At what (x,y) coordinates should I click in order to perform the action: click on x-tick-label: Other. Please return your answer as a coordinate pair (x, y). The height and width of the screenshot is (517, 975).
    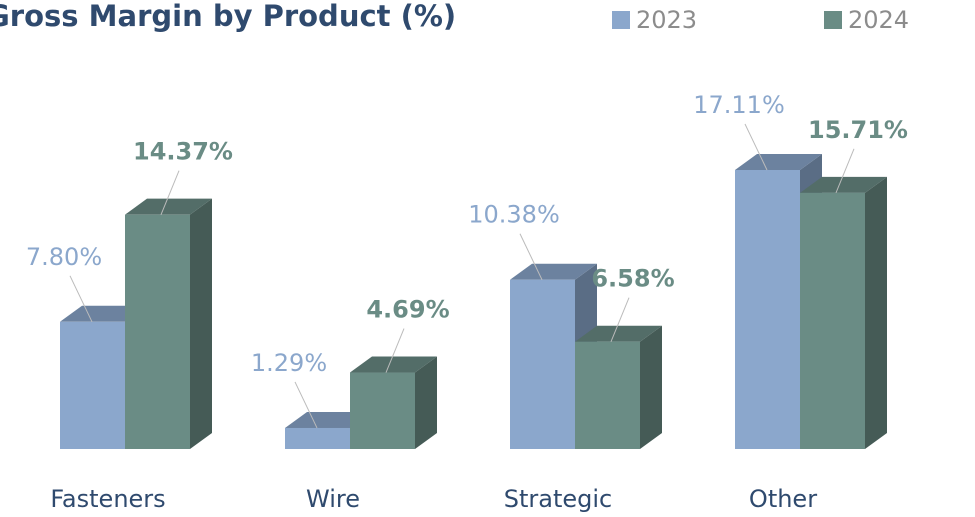
    Looking at the image, I should click on (783, 499).